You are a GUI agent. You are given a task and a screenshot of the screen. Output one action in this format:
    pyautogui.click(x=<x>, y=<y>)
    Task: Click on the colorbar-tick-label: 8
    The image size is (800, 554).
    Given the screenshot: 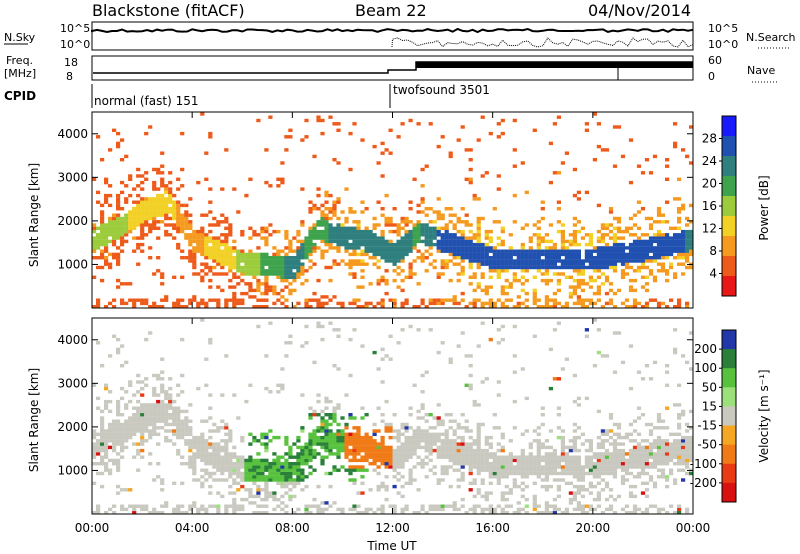 What is the action you would take?
    pyautogui.click(x=713, y=251)
    